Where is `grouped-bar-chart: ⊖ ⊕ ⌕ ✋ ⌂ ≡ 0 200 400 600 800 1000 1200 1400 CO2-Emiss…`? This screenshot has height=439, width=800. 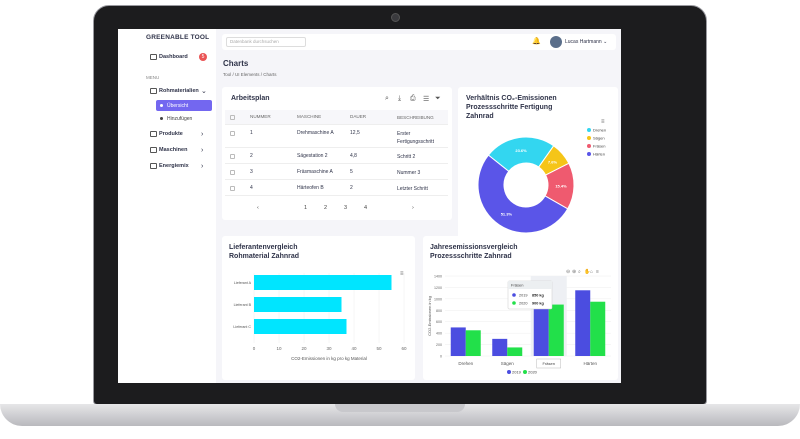
grouped-bar-chart: ⊖ ⊕ ⌕ ✋ ⌂ ≡ 0 200 400 600 800 1000 1200 1400 CO2-Emiss… is located at coordinates (519, 321).